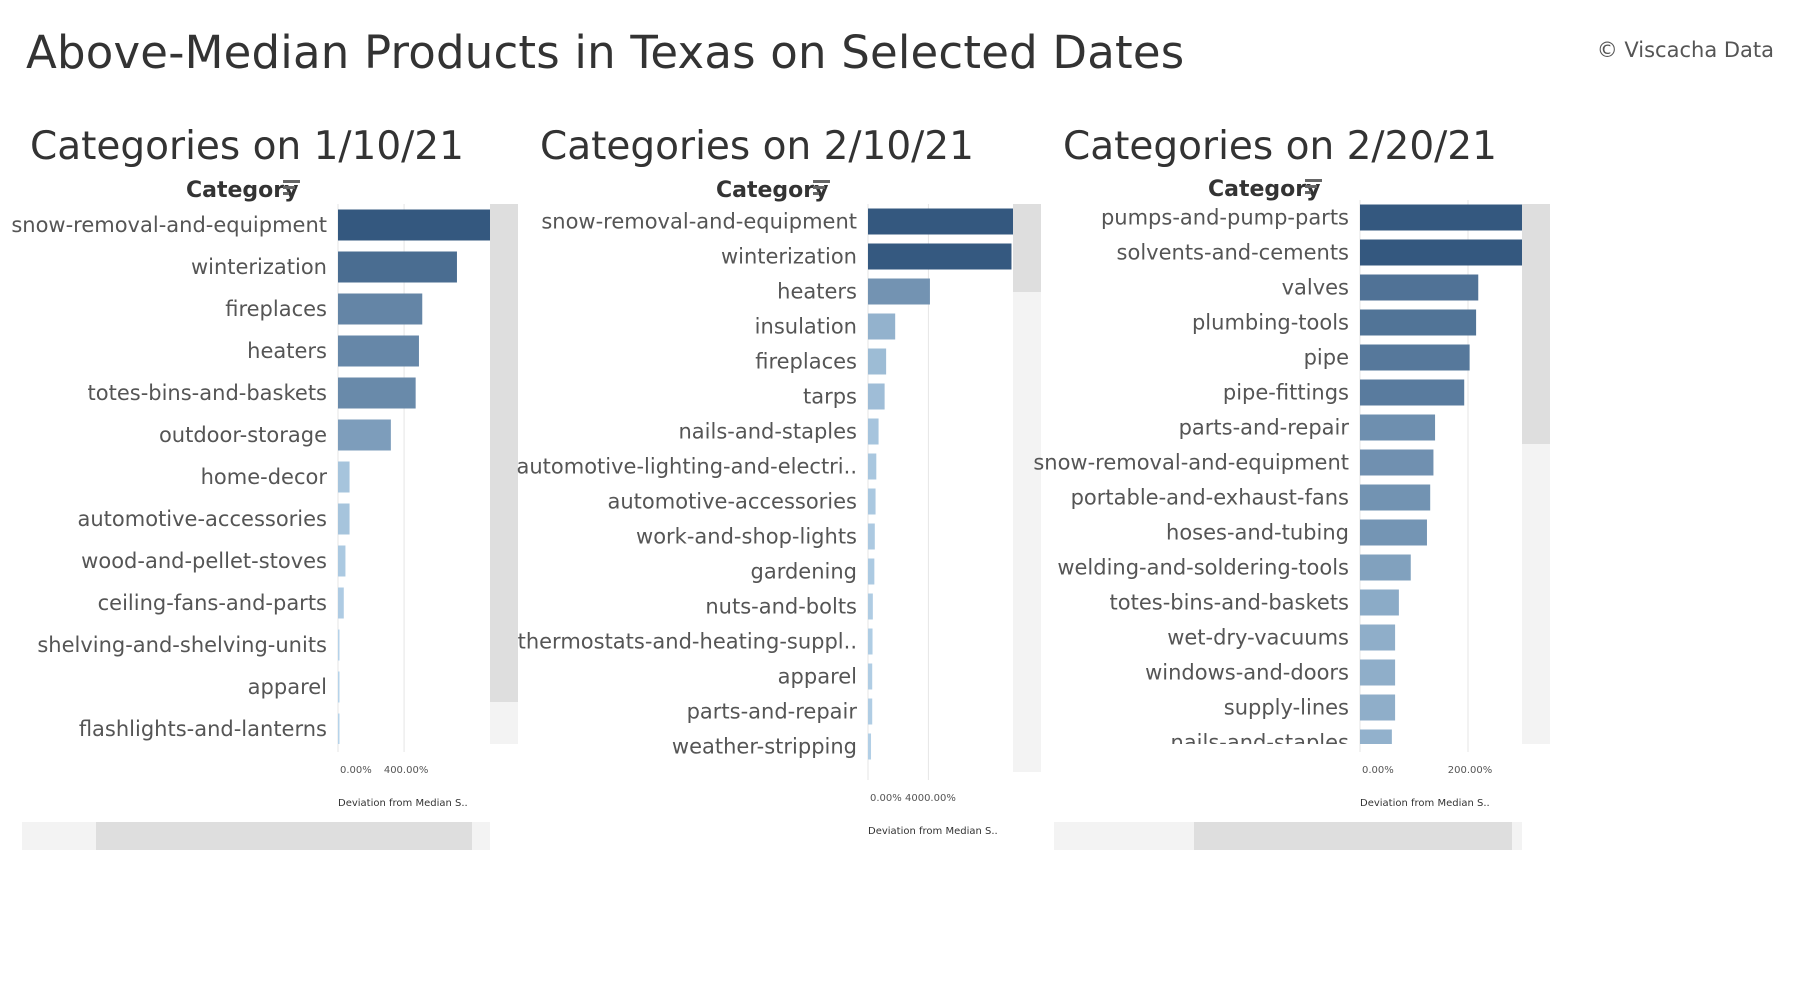 This screenshot has height=994, width=1798. I want to click on bar-pipe, so click(1415, 357).